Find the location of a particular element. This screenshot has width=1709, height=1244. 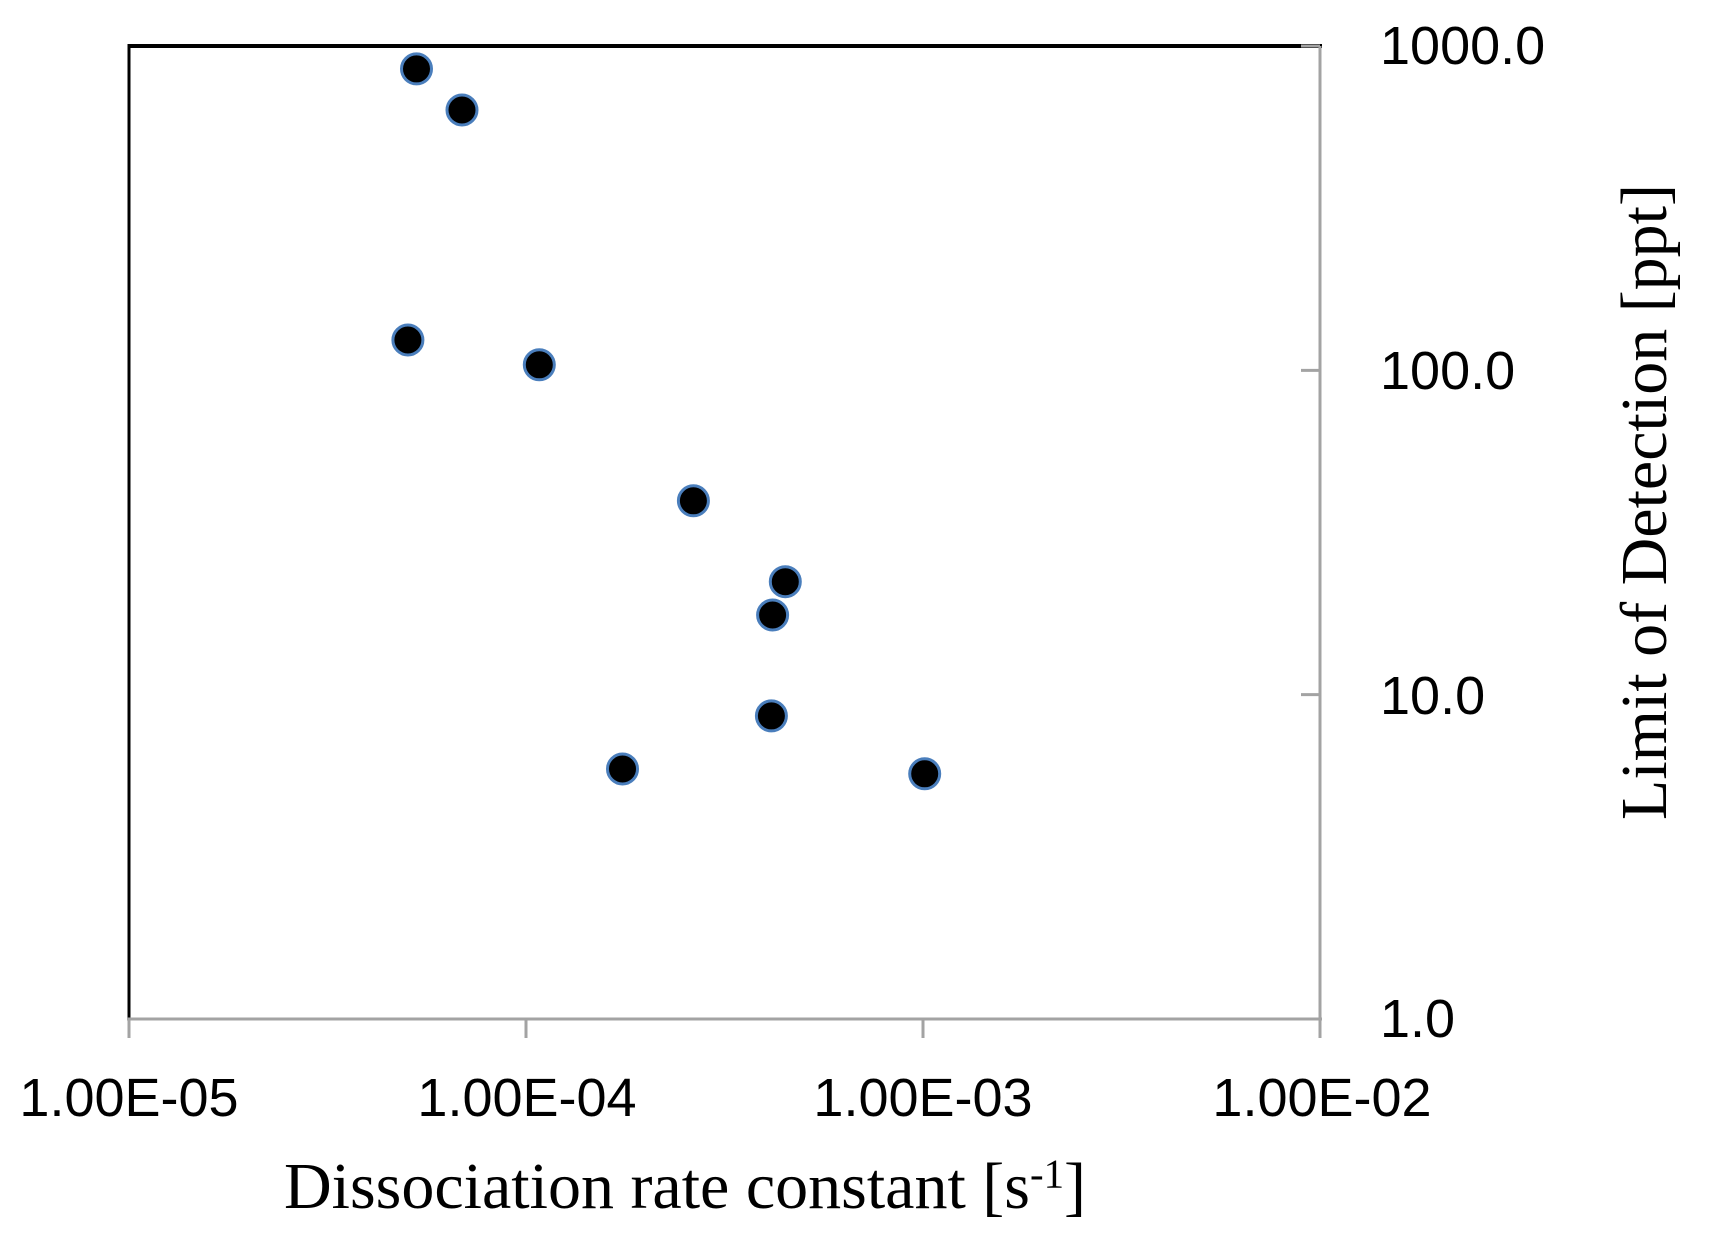

y-tick-label-1: 1.0 is located at coordinates (1418, 1019).